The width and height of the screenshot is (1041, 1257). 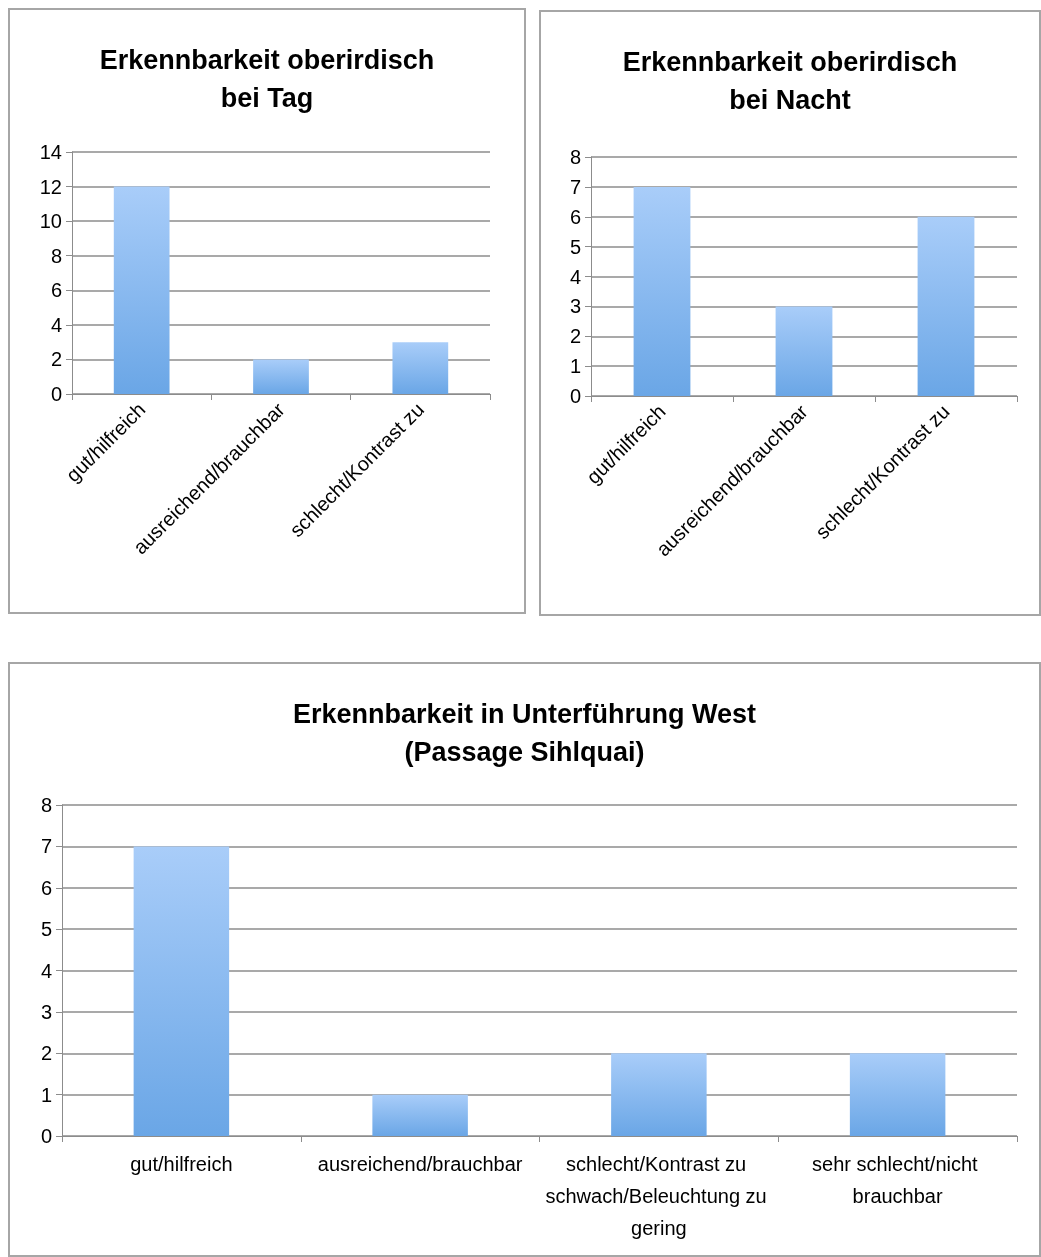 I want to click on x-tick-label: gut/hilfreich, so click(x=181, y=1164).